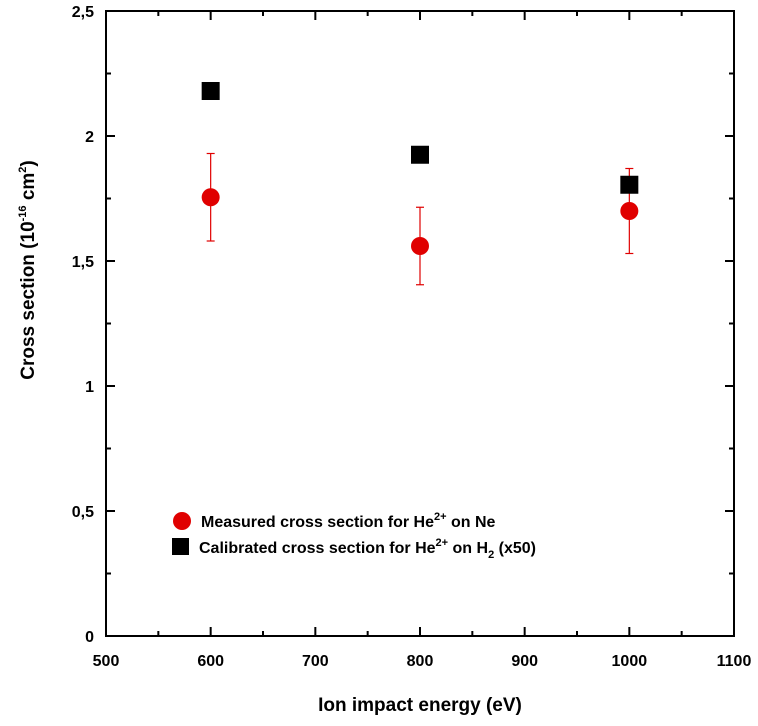 The width and height of the screenshot is (758, 726). I want to click on x-tick-label: 900, so click(524, 661).